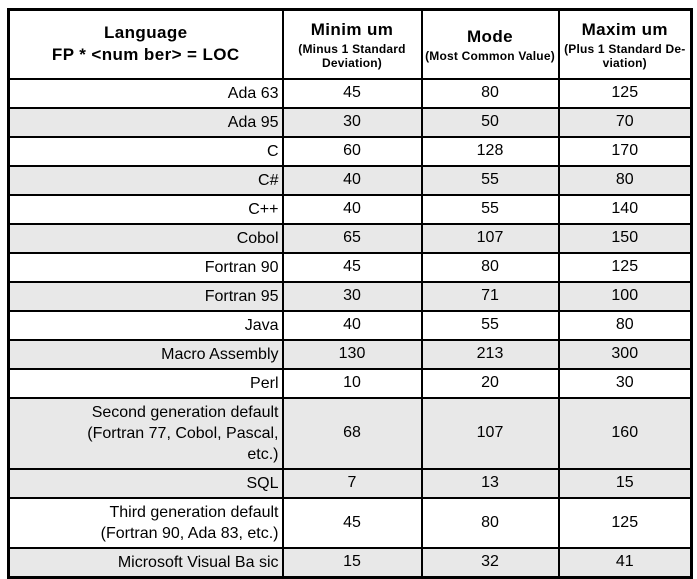  What do you see at coordinates (625, 151) in the screenshot?
I see `maximum-cell: 170` at bounding box center [625, 151].